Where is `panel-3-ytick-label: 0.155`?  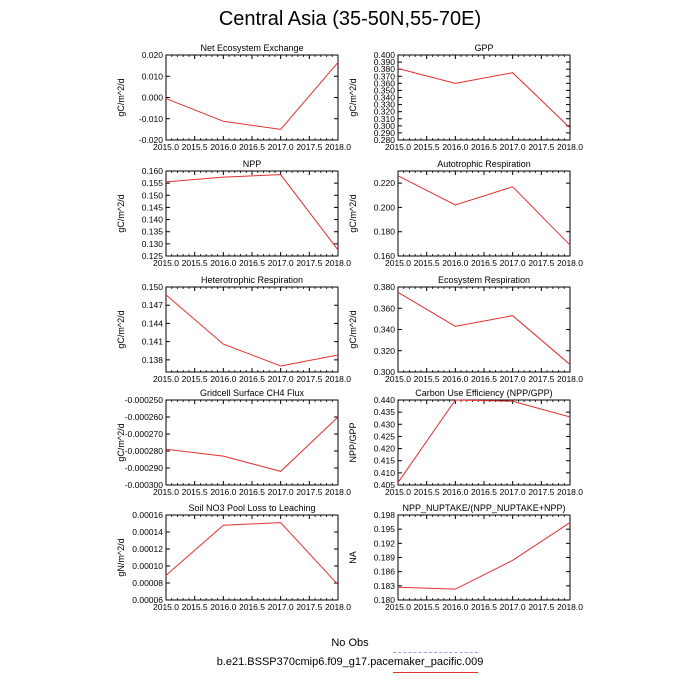 panel-3-ytick-label: 0.155 is located at coordinates (153, 183).